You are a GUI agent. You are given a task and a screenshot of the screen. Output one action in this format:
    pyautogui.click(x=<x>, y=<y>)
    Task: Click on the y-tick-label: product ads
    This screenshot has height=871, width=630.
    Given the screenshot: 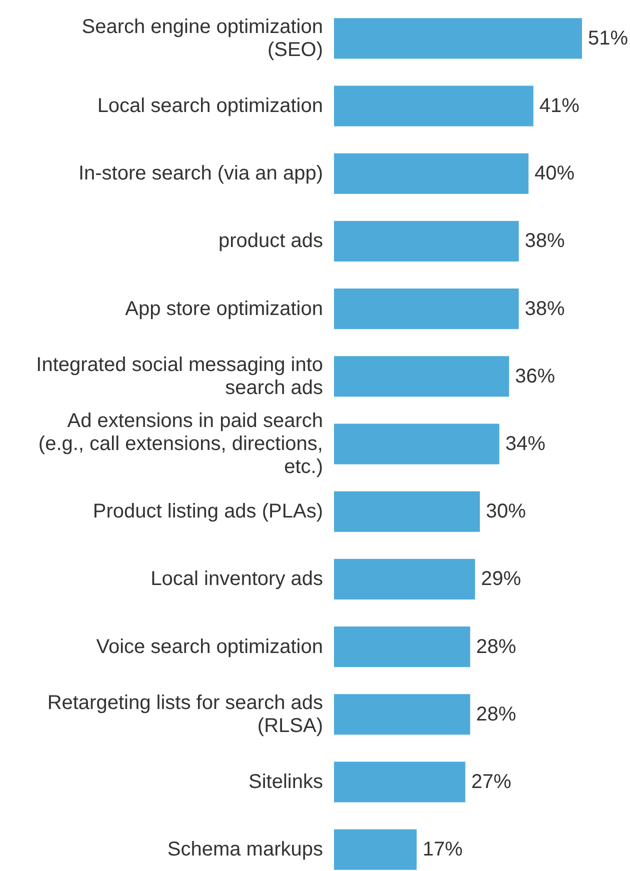 What is the action you would take?
    pyautogui.click(x=270, y=241)
    